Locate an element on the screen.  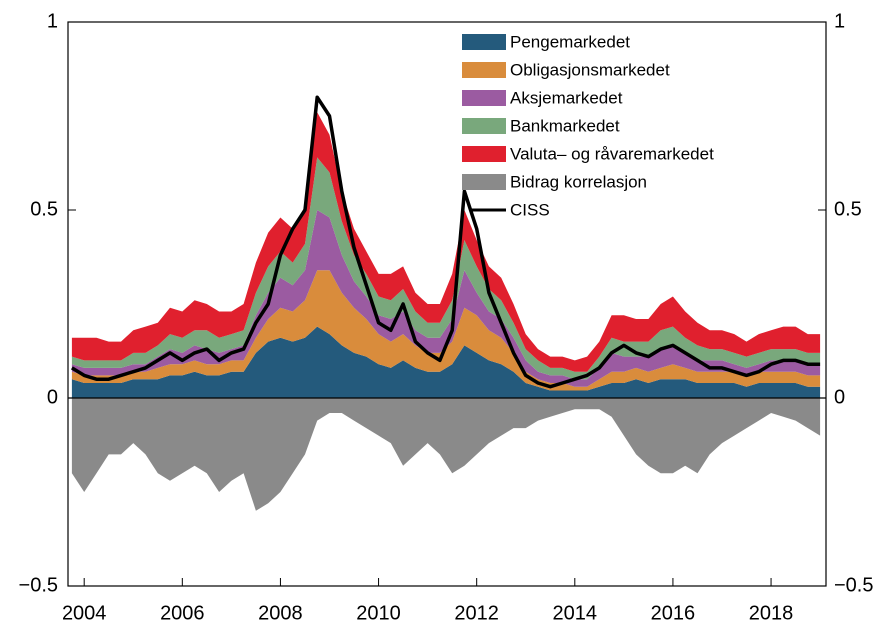
x-tick-label: 2016 is located at coordinates (673, 613).